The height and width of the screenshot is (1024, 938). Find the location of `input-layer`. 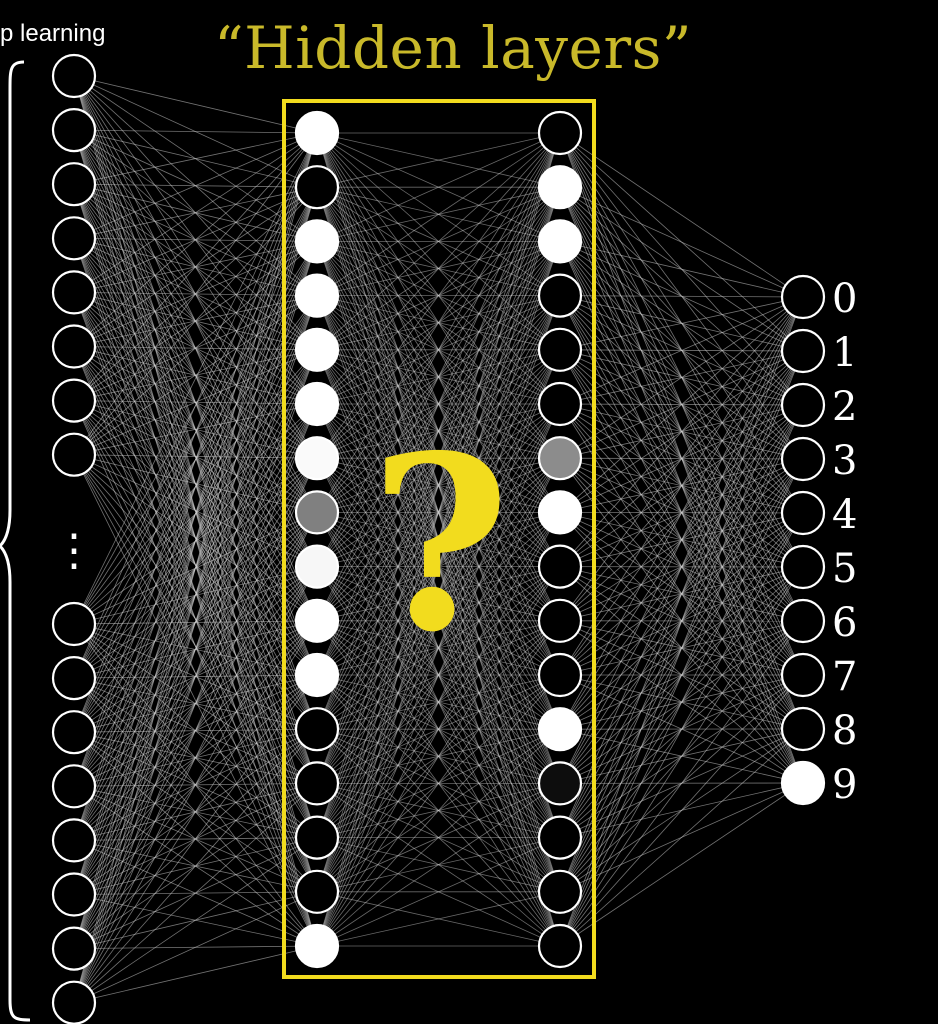

input-layer is located at coordinates (74, 538).